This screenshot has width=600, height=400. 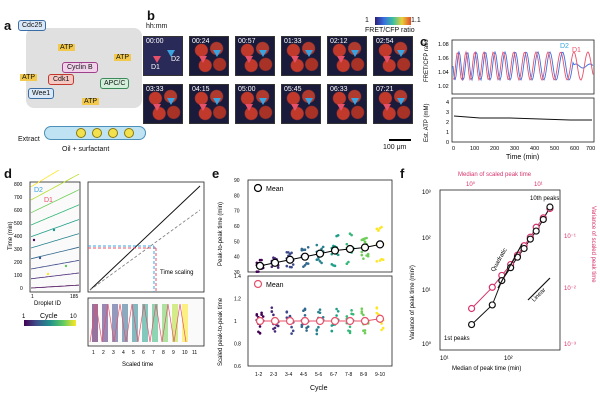 What do you see at coordinates (554, 149) in the screenshot?
I see `c-x-tick: 500` at bounding box center [554, 149].